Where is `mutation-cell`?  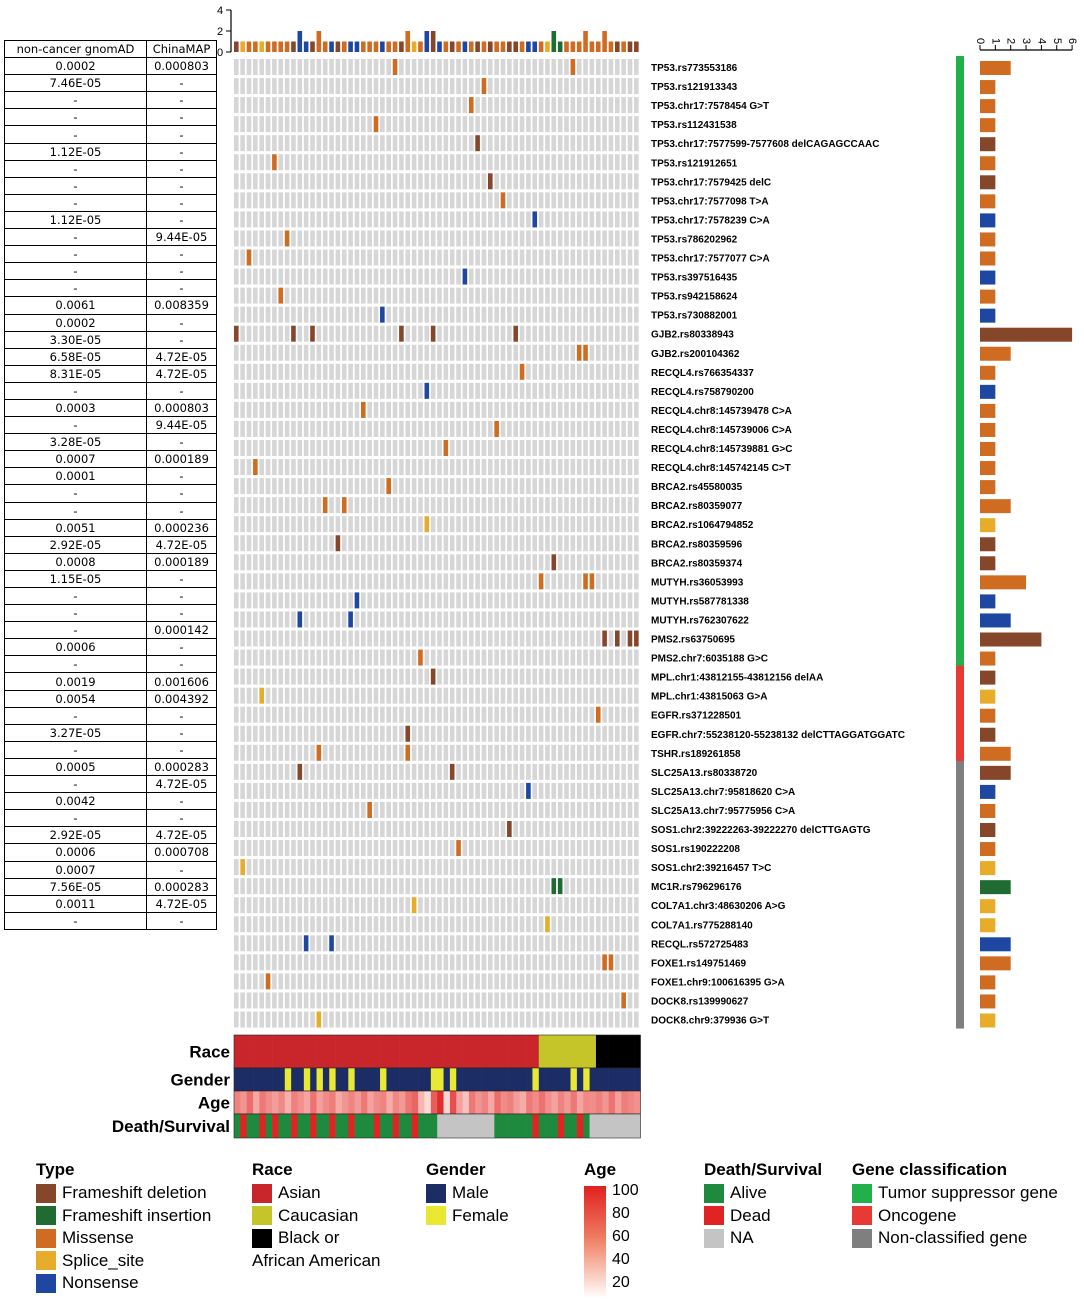
mutation-cell is located at coordinates (420, 657).